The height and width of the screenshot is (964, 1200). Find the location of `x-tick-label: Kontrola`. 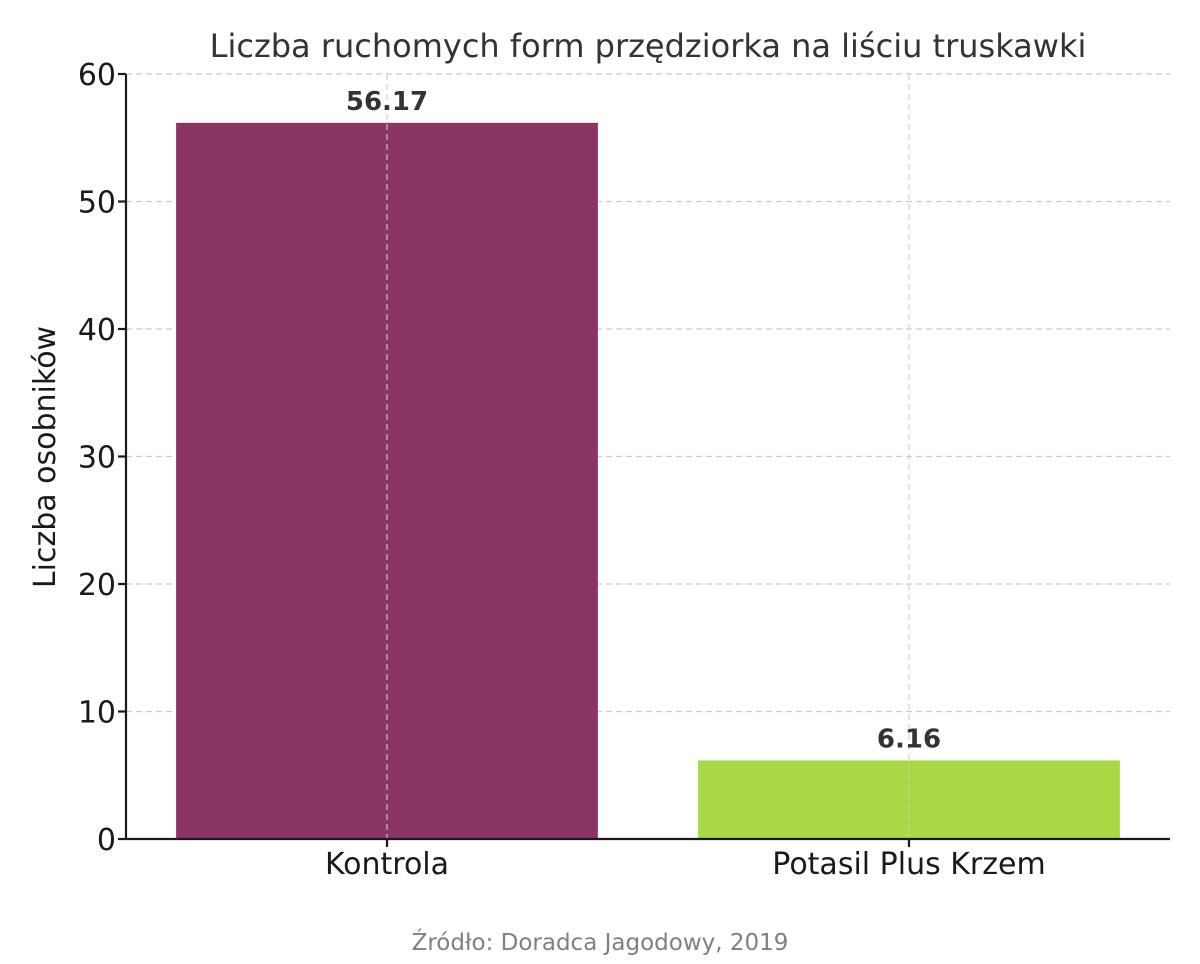

x-tick-label: Kontrola is located at coordinates (387, 864).